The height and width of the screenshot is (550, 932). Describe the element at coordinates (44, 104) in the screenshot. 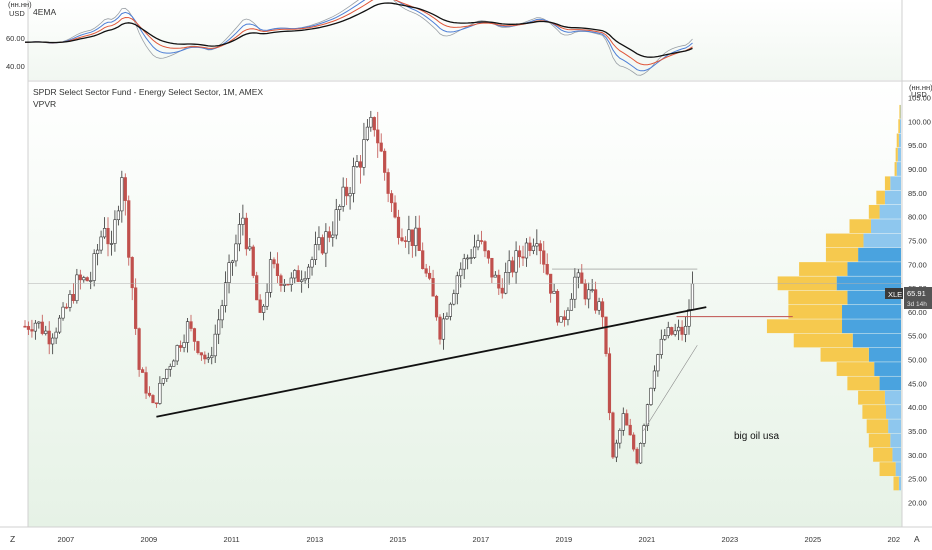

I see `indicator-label: VPVR` at that location.